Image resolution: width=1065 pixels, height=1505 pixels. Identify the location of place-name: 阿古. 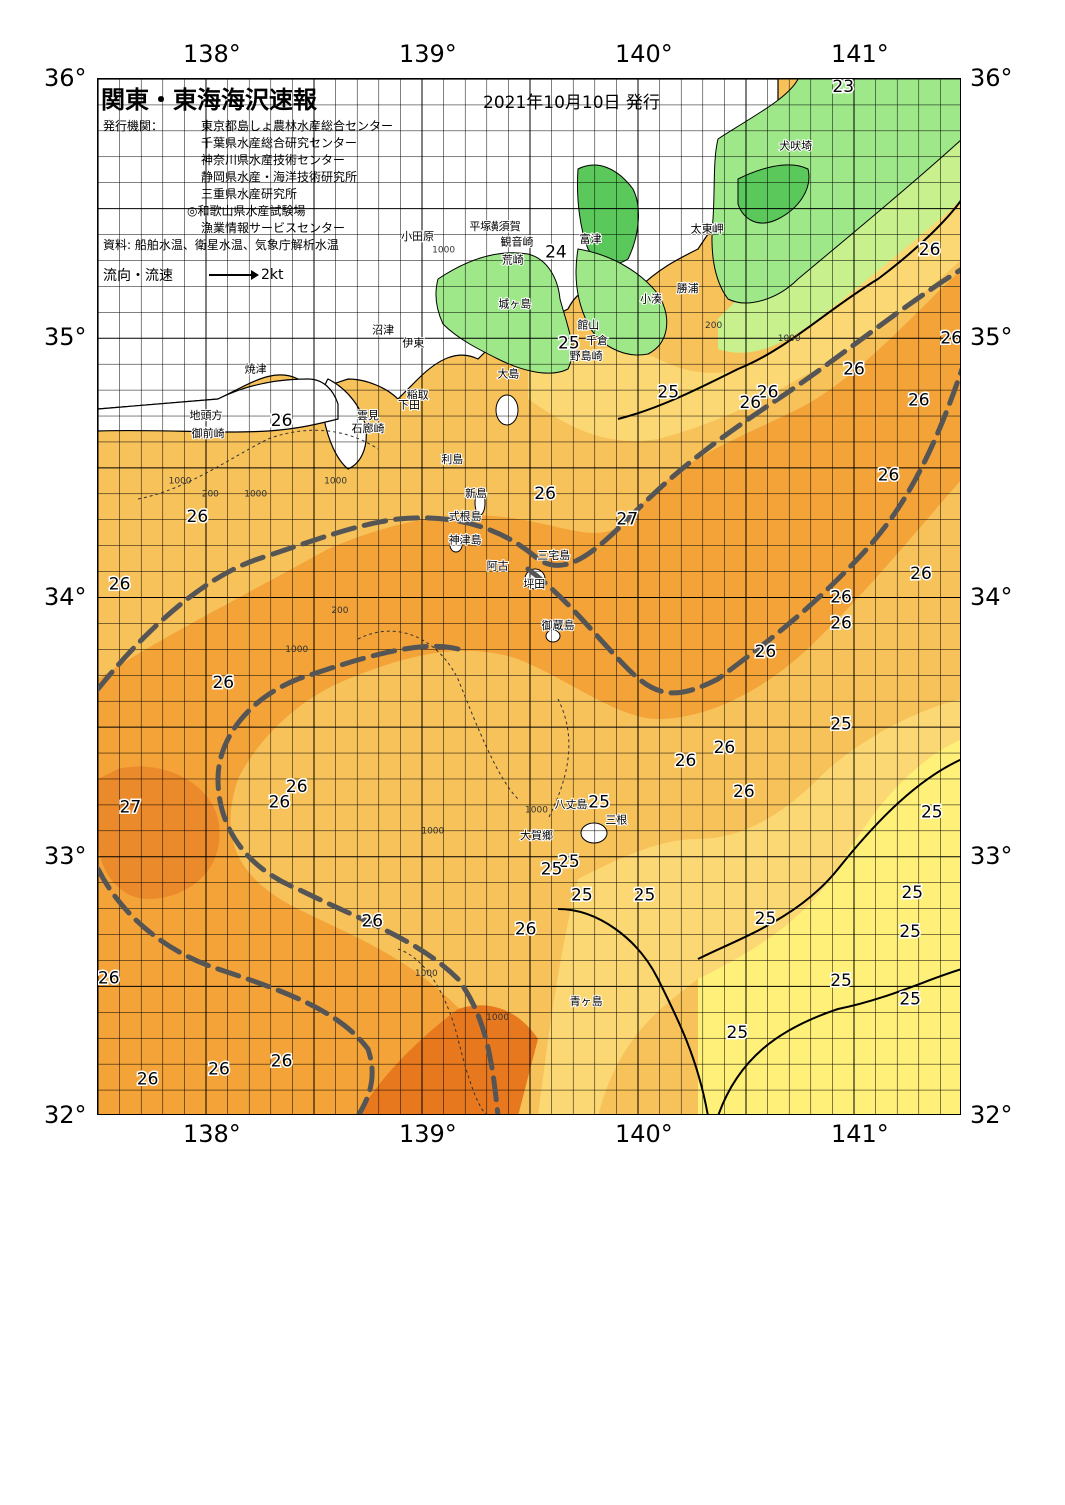
(498, 565).